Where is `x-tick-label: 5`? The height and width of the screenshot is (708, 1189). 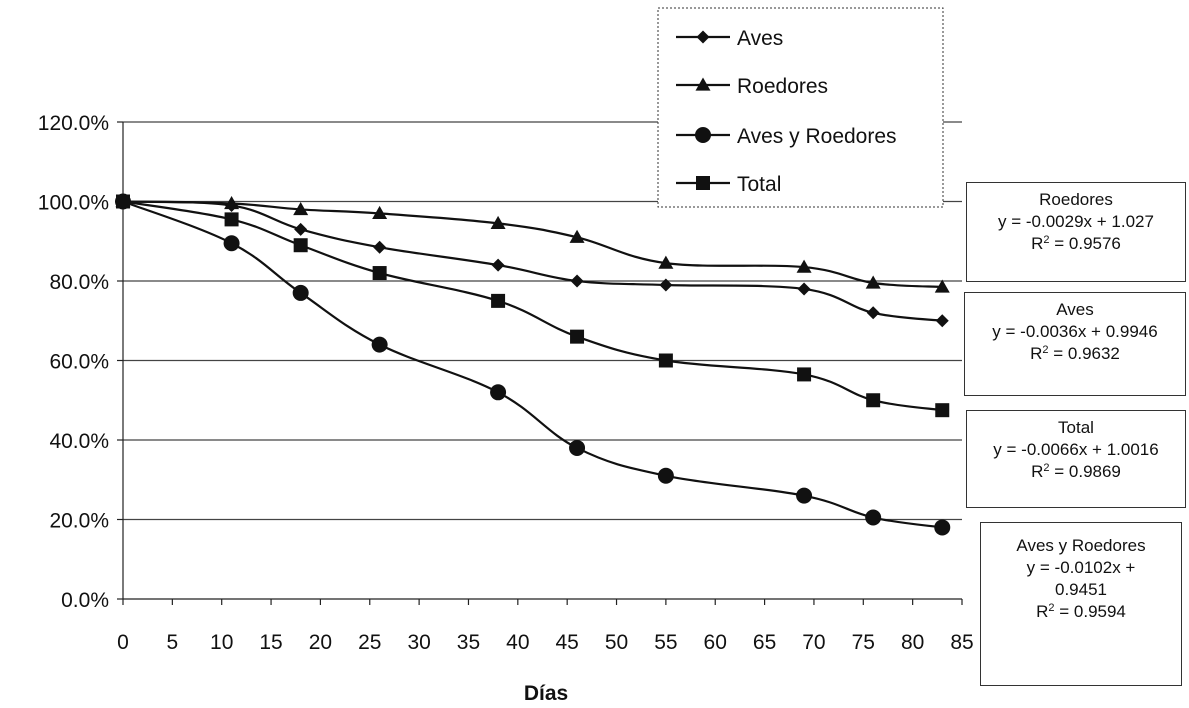 x-tick-label: 5 is located at coordinates (173, 642).